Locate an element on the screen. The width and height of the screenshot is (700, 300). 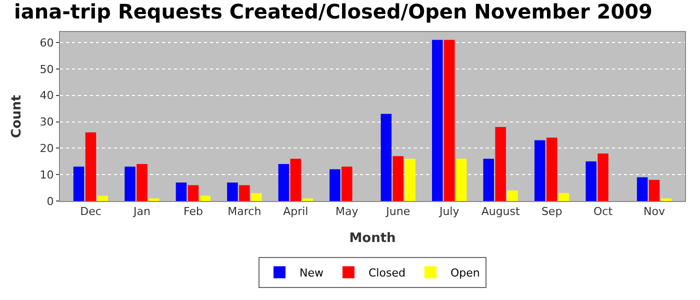
x-tick-label: May is located at coordinates (347, 211).